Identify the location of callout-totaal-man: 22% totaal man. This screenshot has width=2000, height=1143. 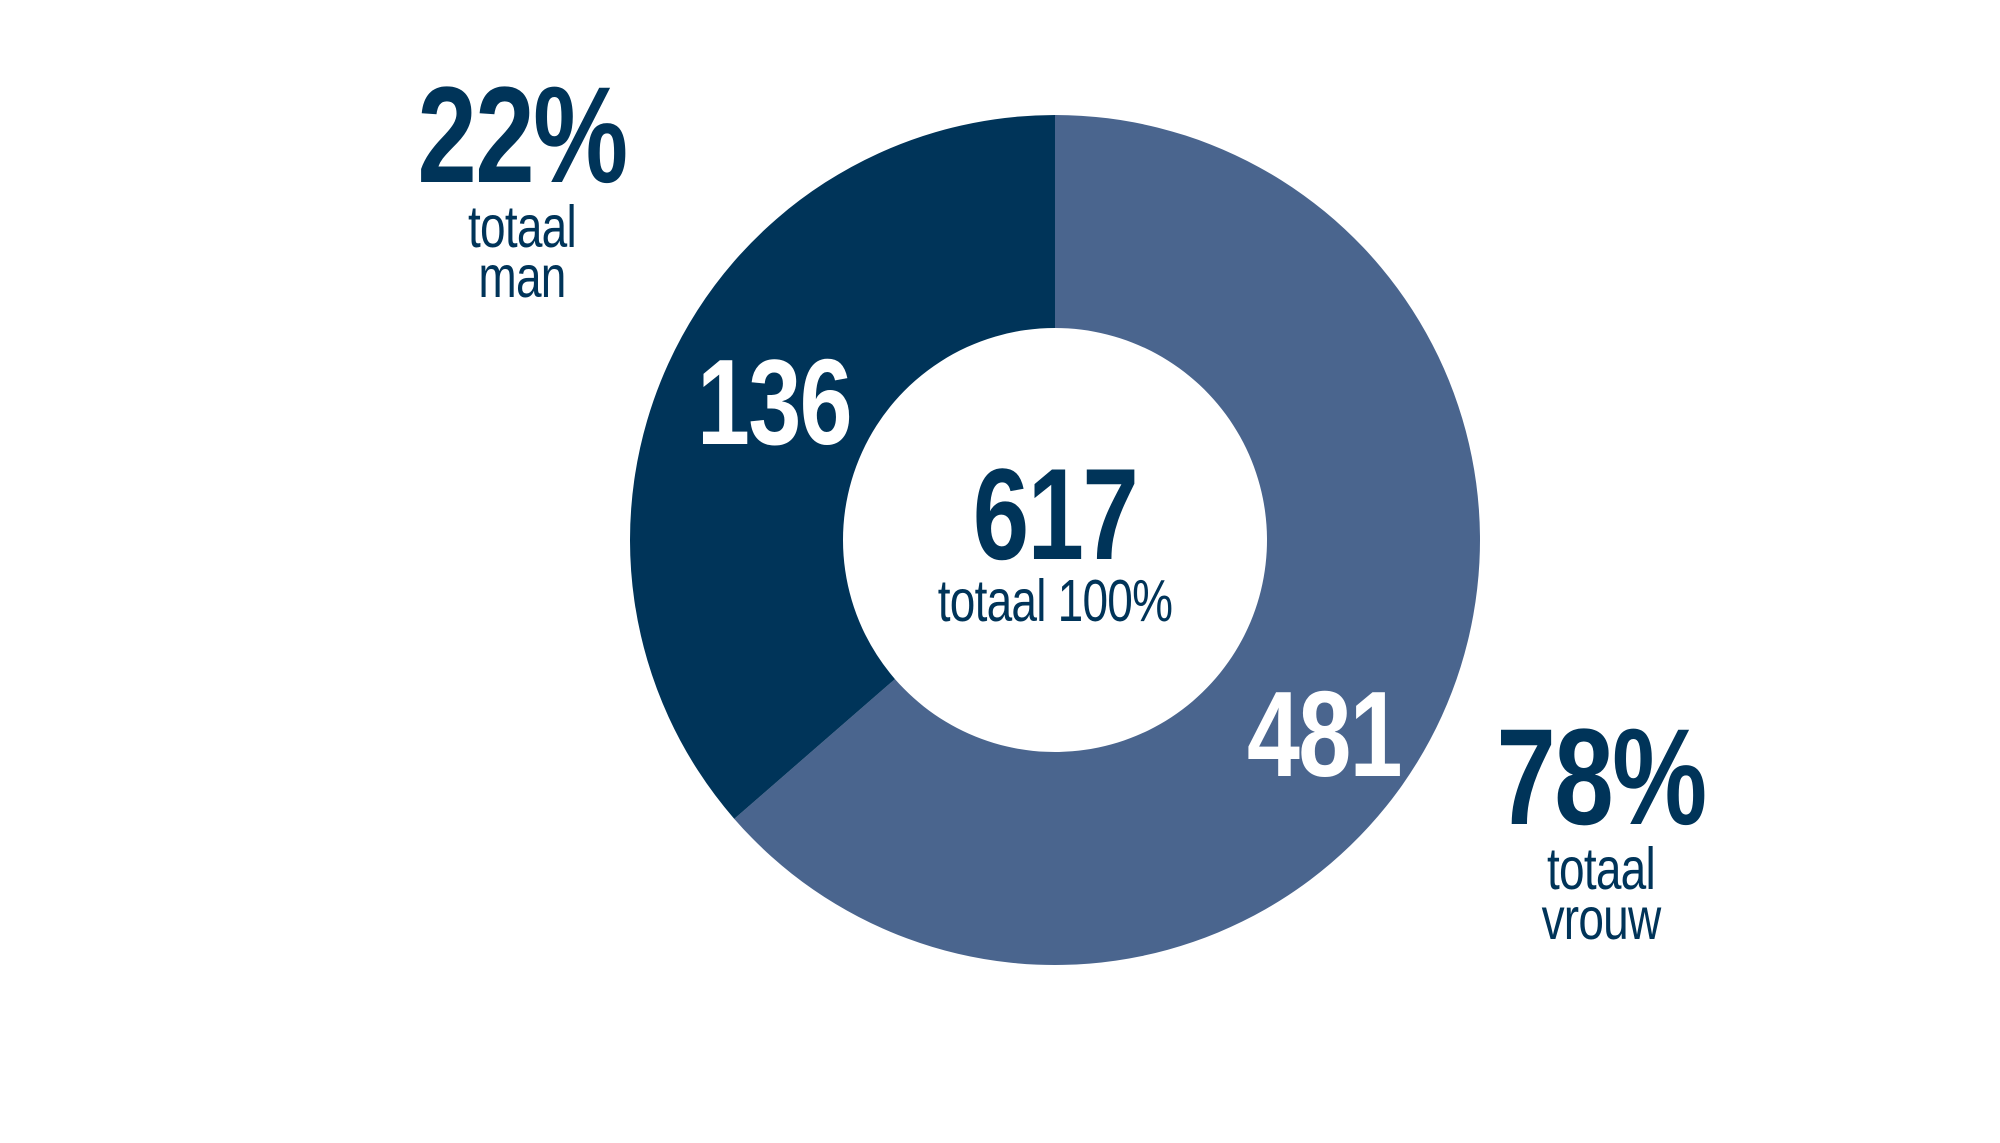
(522, 184).